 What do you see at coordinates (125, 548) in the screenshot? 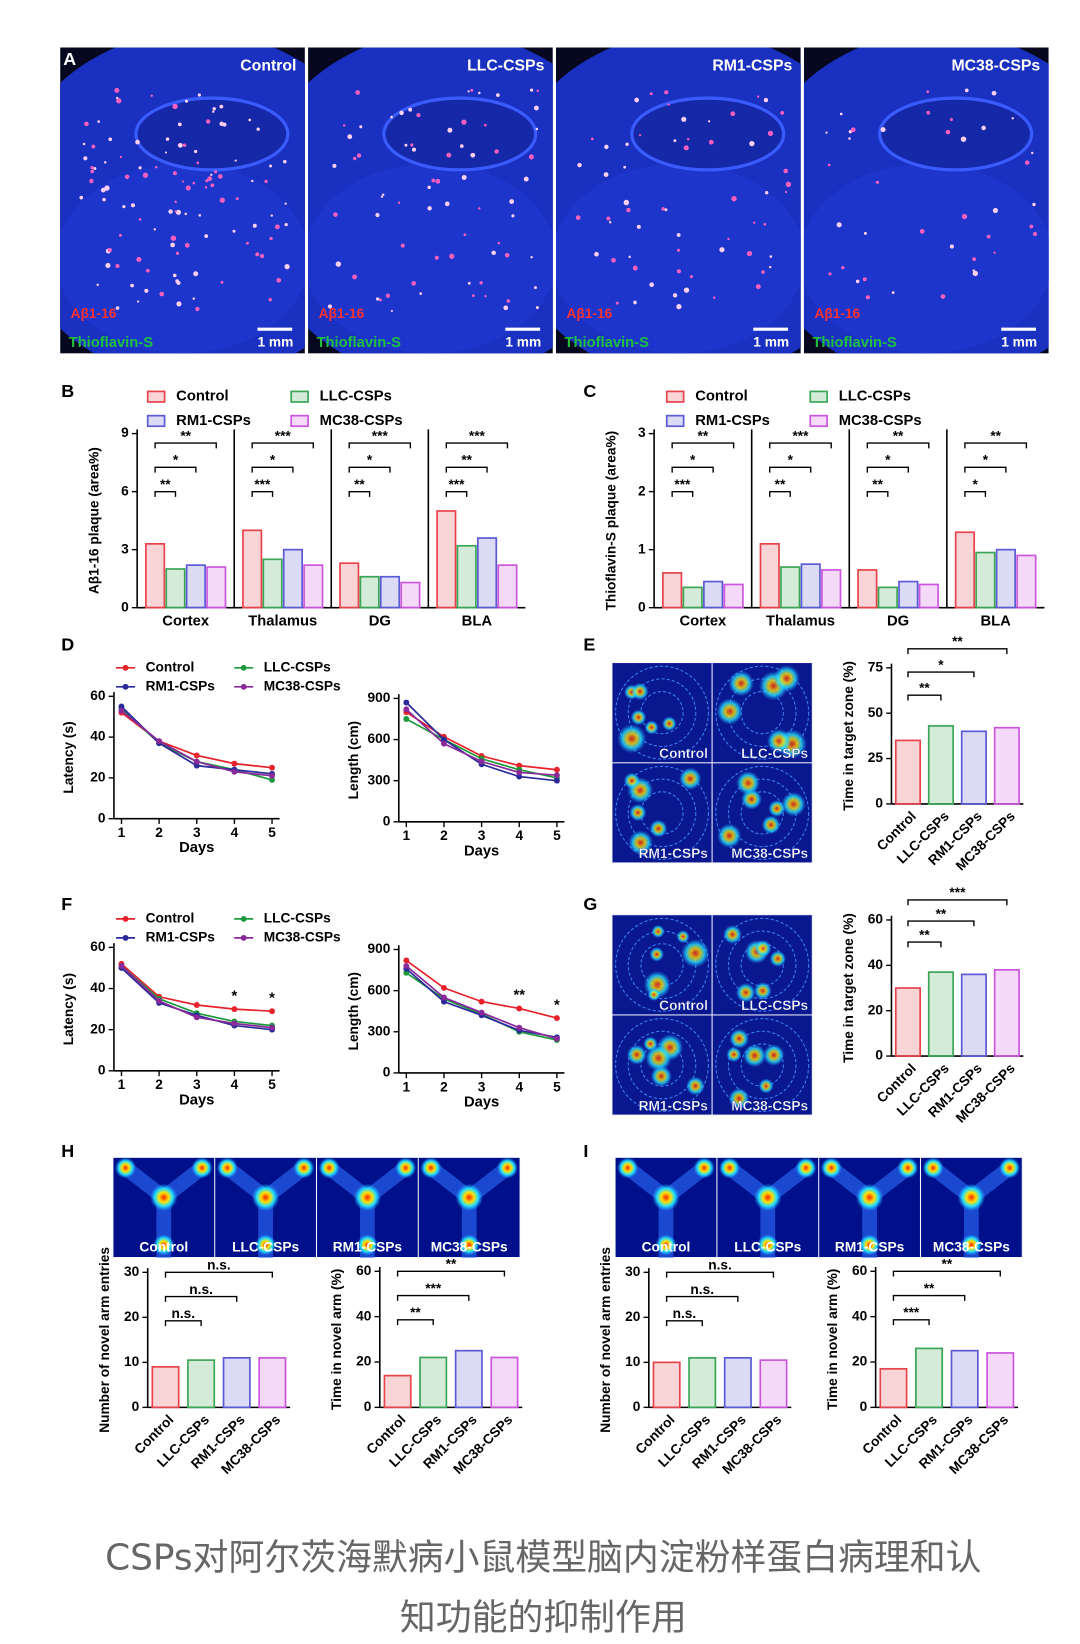
I see `y-tick-label: 3` at bounding box center [125, 548].